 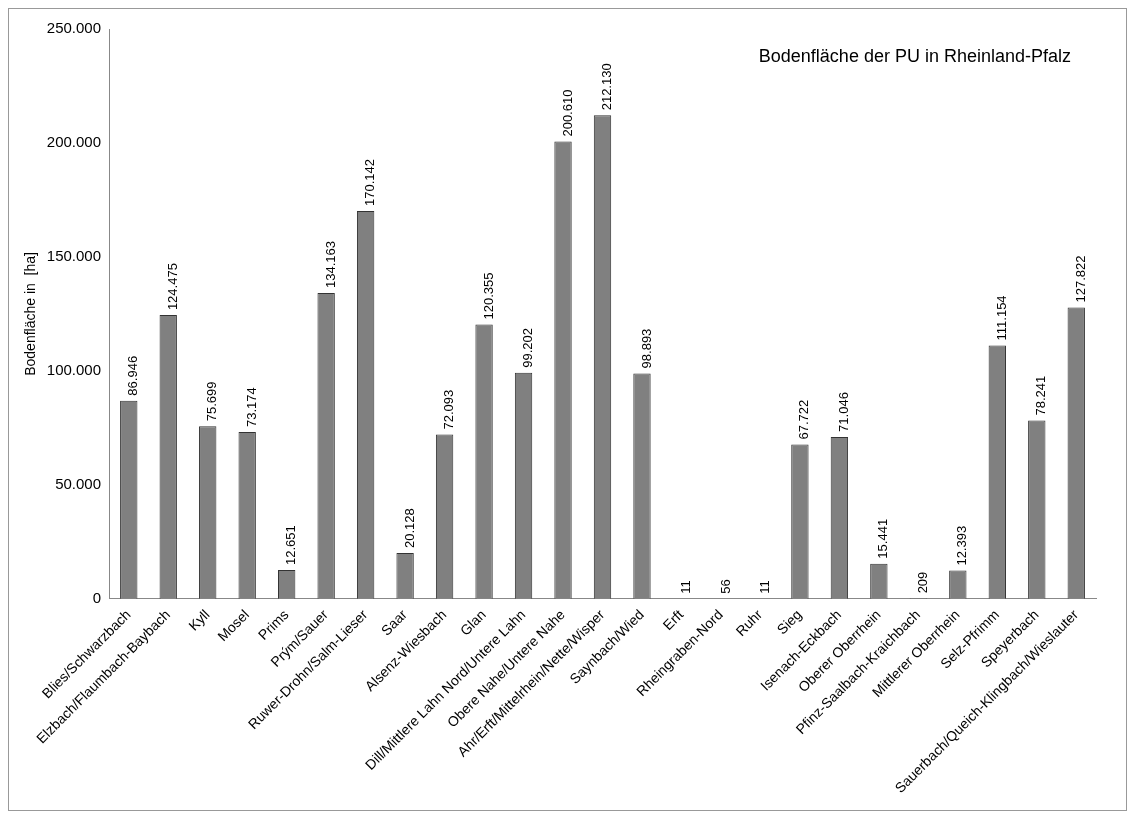 What do you see at coordinates (409, 528) in the screenshot?
I see `data-label: 20.128` at bounding box center [409, 528].